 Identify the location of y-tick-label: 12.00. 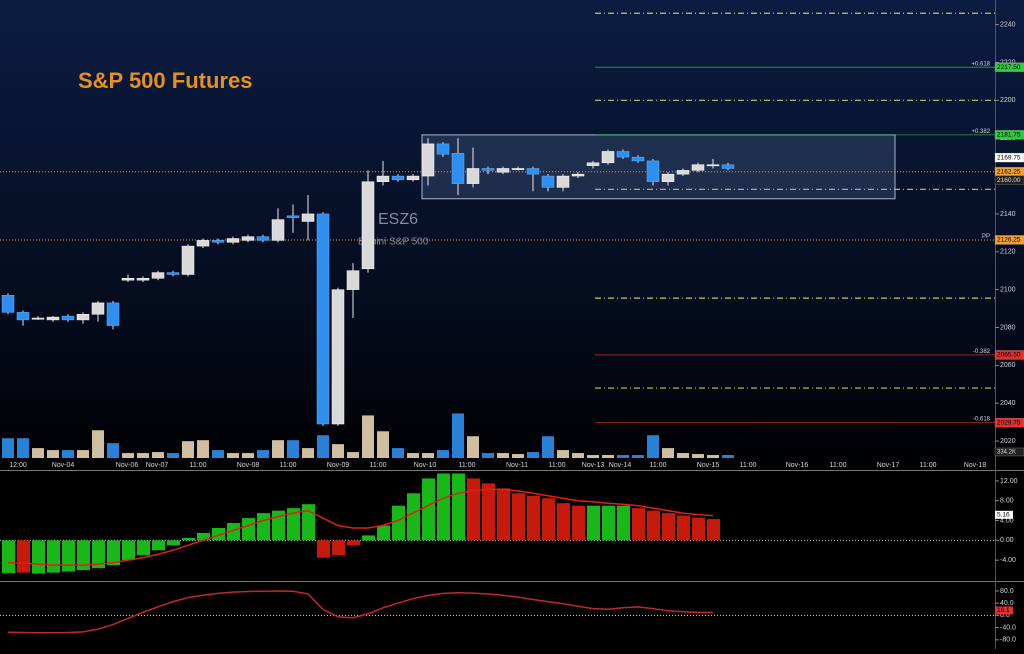
(1009, 481).